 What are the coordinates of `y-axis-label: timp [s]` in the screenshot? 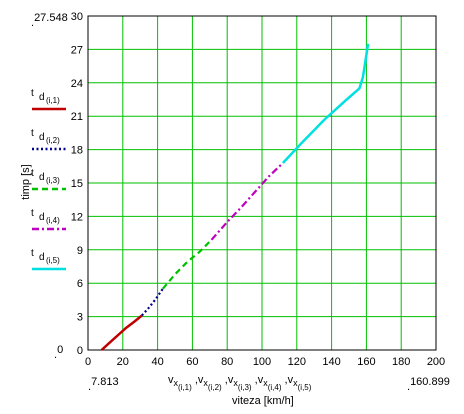 It's located at (26, 182).